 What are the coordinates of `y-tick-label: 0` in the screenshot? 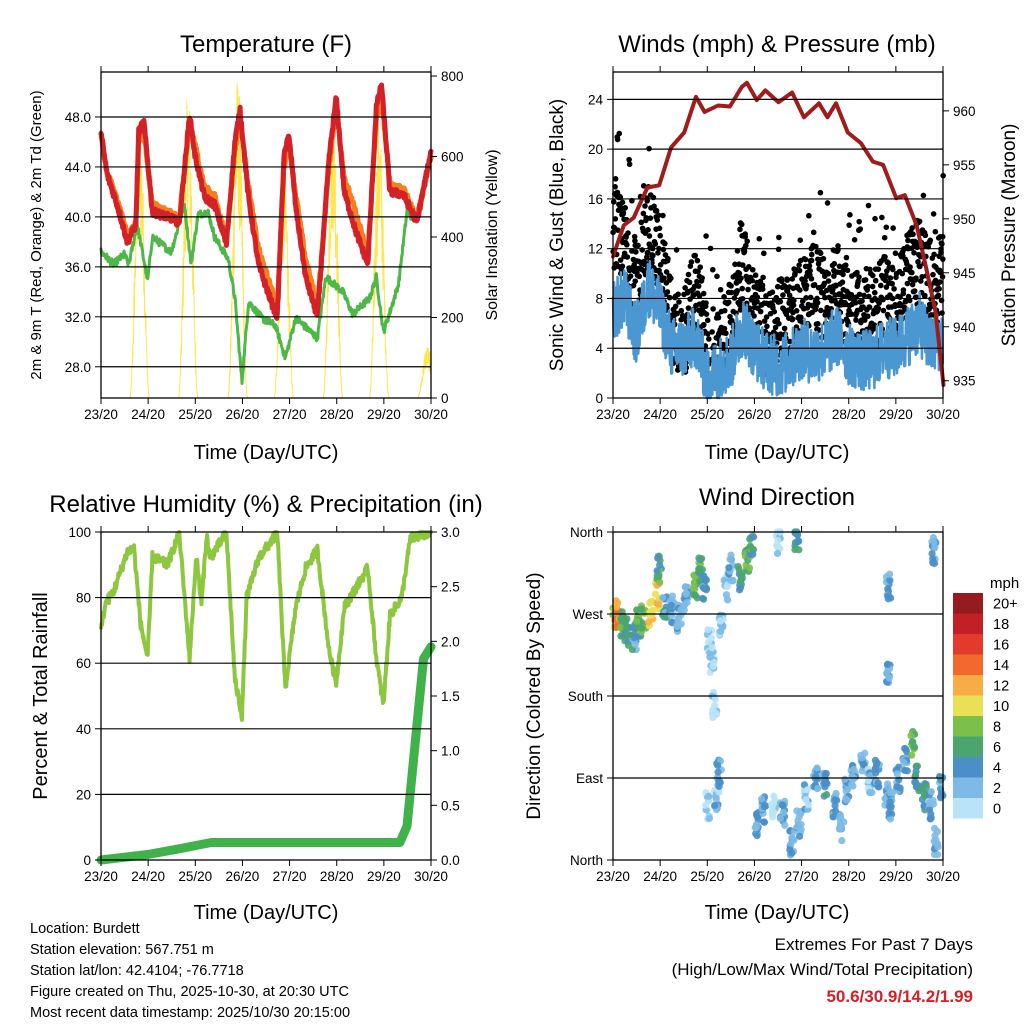 It's located at (87, 860).